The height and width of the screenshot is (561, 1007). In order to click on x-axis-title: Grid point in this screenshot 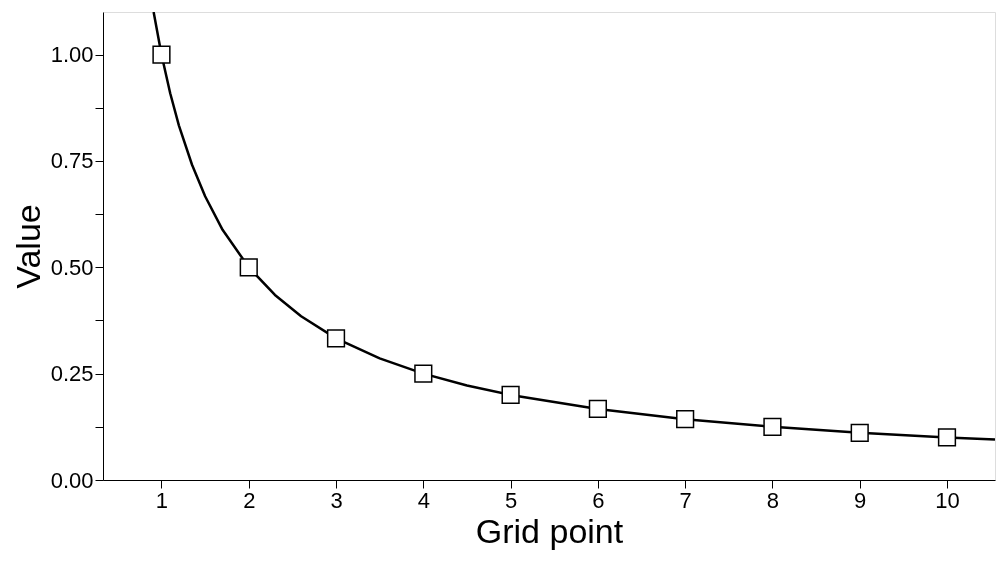, I will do `click(549, 530)`.